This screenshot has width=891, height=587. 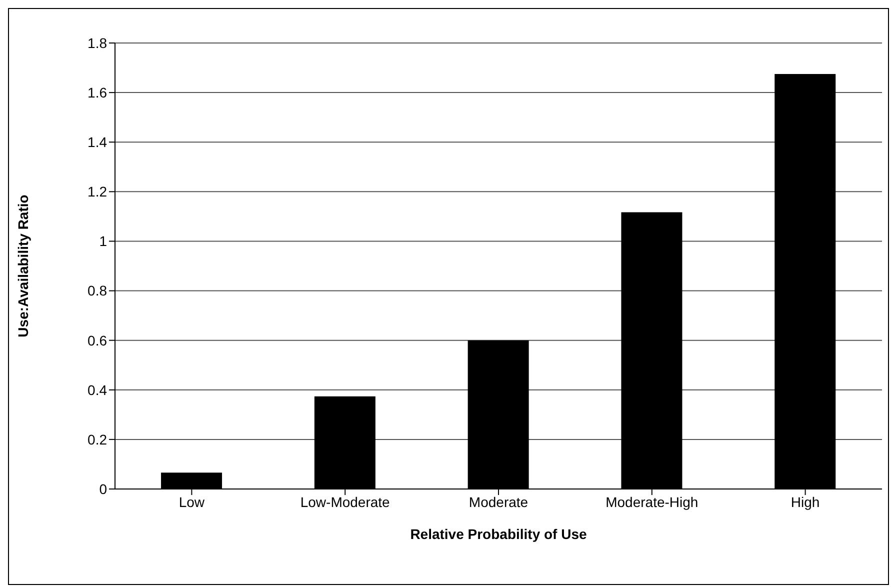 I want to click on x-tick-label: Low-Moderate, so click(x=345, y=502).